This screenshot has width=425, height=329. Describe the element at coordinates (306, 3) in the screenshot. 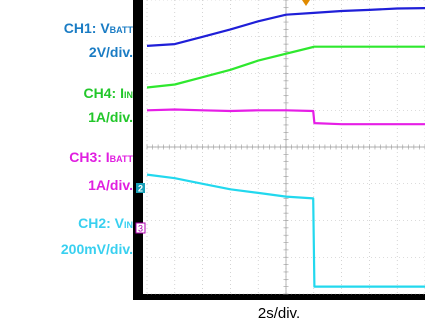

I see `trigger-position-marker` at that location.